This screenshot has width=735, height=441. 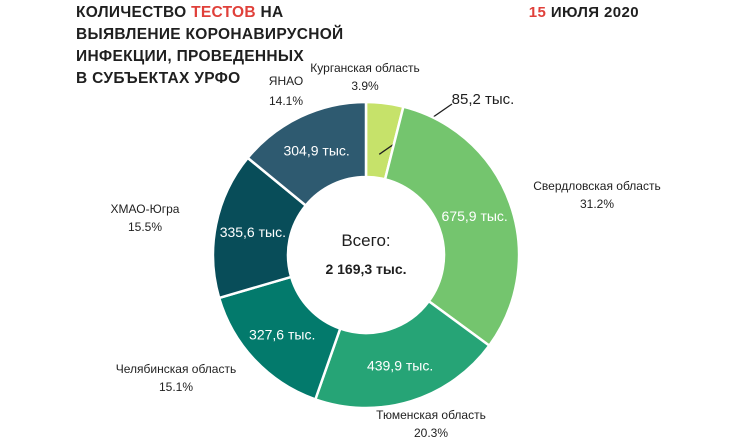 What do you see at coordinates (145, 209) in the screenshot?
I see `category-label-хмао-югра: ХМАО-Югра` at bounding box center [145, 209].